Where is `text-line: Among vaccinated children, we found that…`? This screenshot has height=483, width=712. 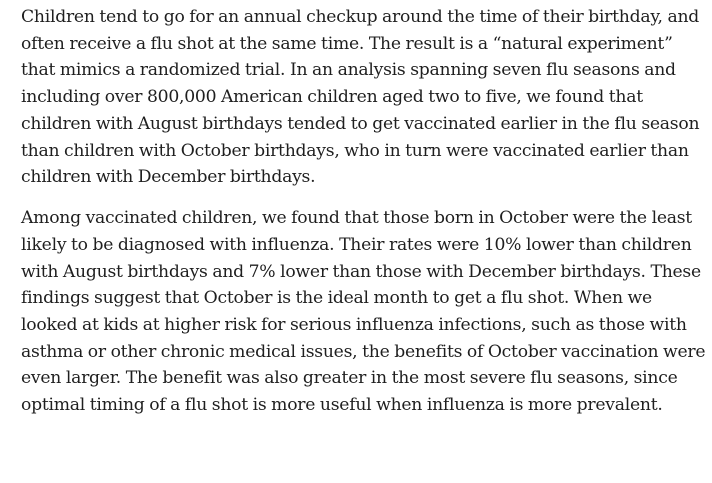 text-line: Among vaccinated children, we found that… is located at coordinates (356, 218).